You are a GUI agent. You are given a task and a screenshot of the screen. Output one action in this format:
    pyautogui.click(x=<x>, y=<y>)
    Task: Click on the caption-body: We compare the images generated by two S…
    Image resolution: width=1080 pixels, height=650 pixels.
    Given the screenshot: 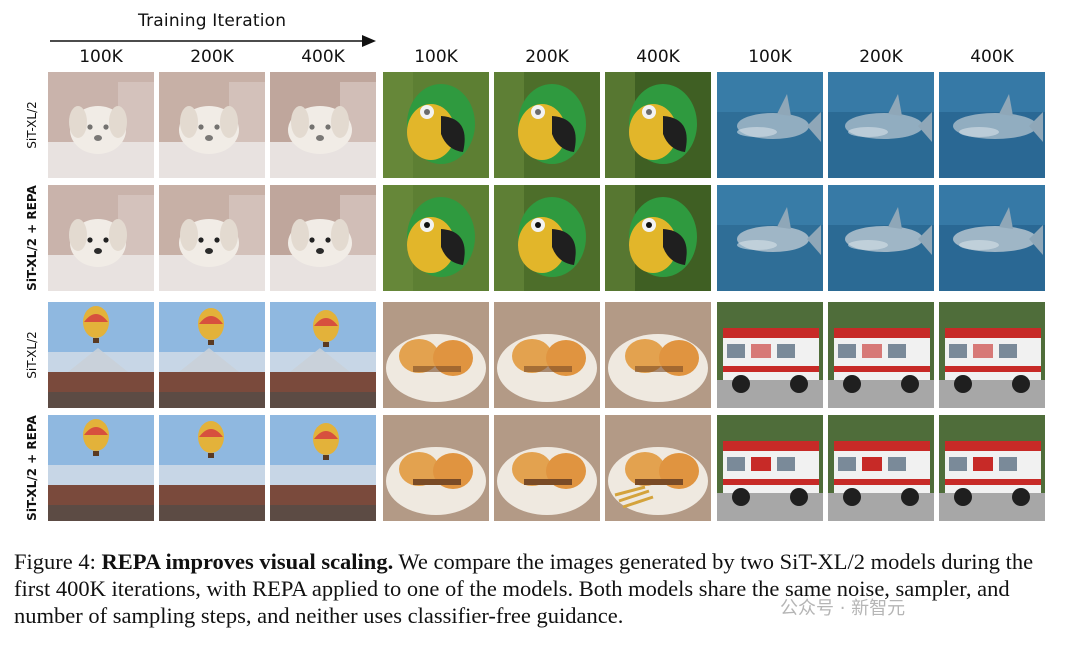 What is the action you would take?
    pyautogui.click(x=524, y=588)
    